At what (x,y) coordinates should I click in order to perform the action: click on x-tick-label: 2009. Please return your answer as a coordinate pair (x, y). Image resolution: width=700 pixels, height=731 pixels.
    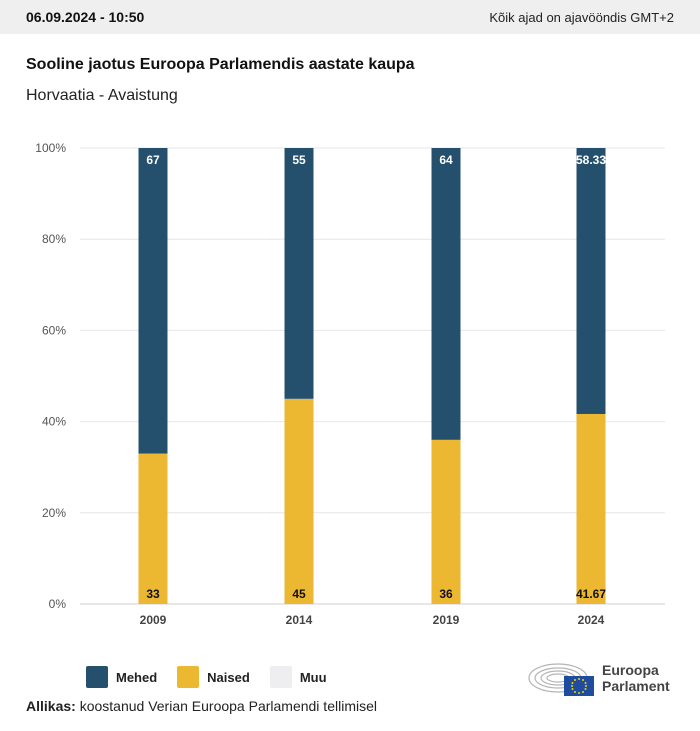
    Looking at the image, I should click on (153, 620).